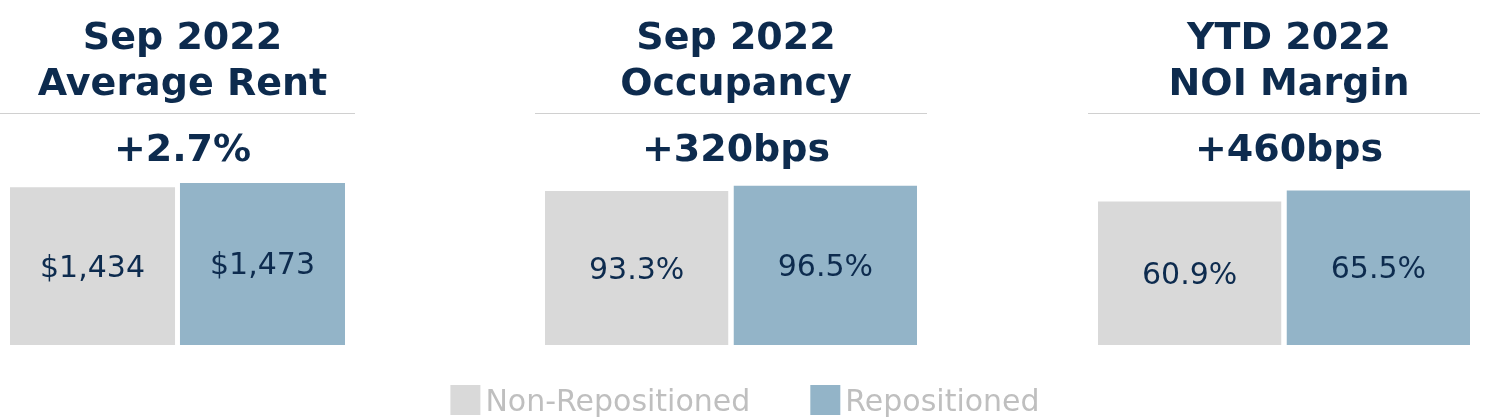 This screenshot has width=1487, height=420. Describe the element at coordinates (92, 266) in the screenshot. I see `data-label: $1,434` at that location.